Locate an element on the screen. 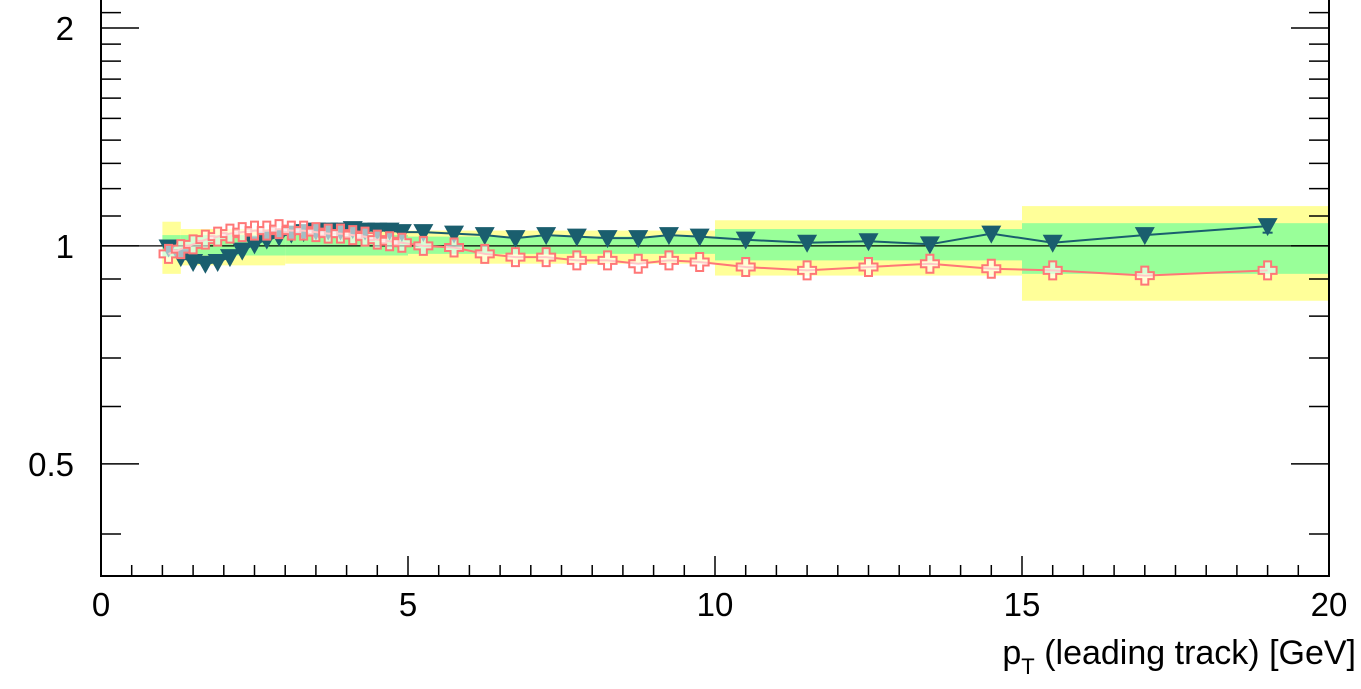  y-tick-label: 0.5 is located at coordinates (51, 464).